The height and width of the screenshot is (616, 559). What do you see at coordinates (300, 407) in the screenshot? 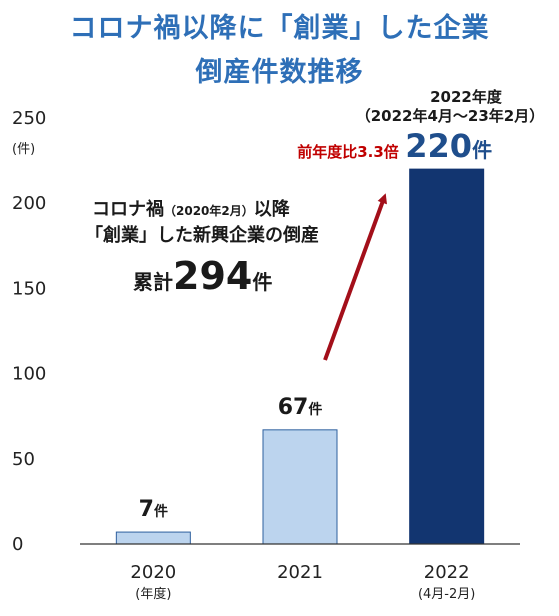
I see `bar-value-label: 67件` at bounding box center [300, 407].